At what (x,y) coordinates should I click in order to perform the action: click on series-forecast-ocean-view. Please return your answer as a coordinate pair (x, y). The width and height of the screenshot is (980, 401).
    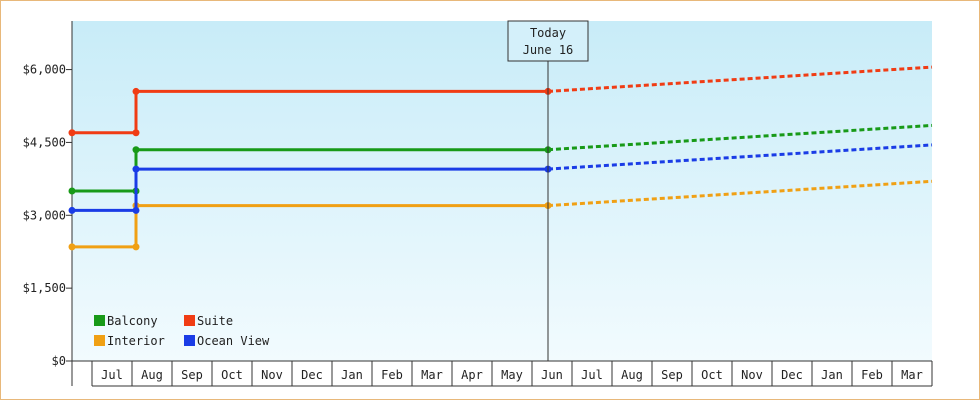
    Looking at the image, I should click on (740, 157).